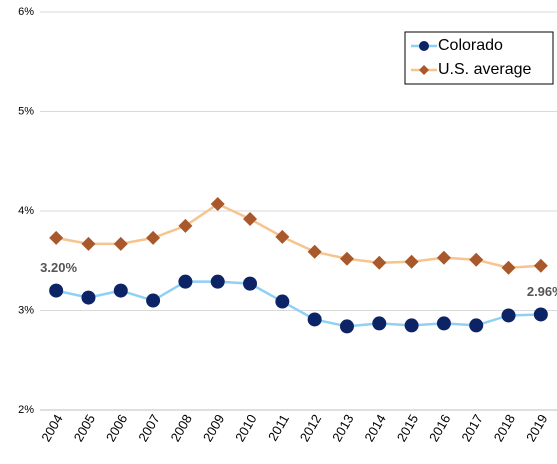  What do you see at coordinates (26, 12) in the screenshot?
I see `y-tick-label: 6%` at bounding box center [26, 12].